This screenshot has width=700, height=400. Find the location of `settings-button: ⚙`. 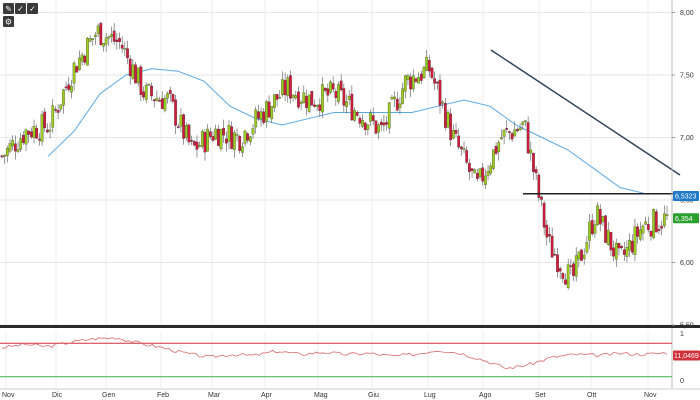

settings-button: ⚙ is located at coordinates (8, 21).